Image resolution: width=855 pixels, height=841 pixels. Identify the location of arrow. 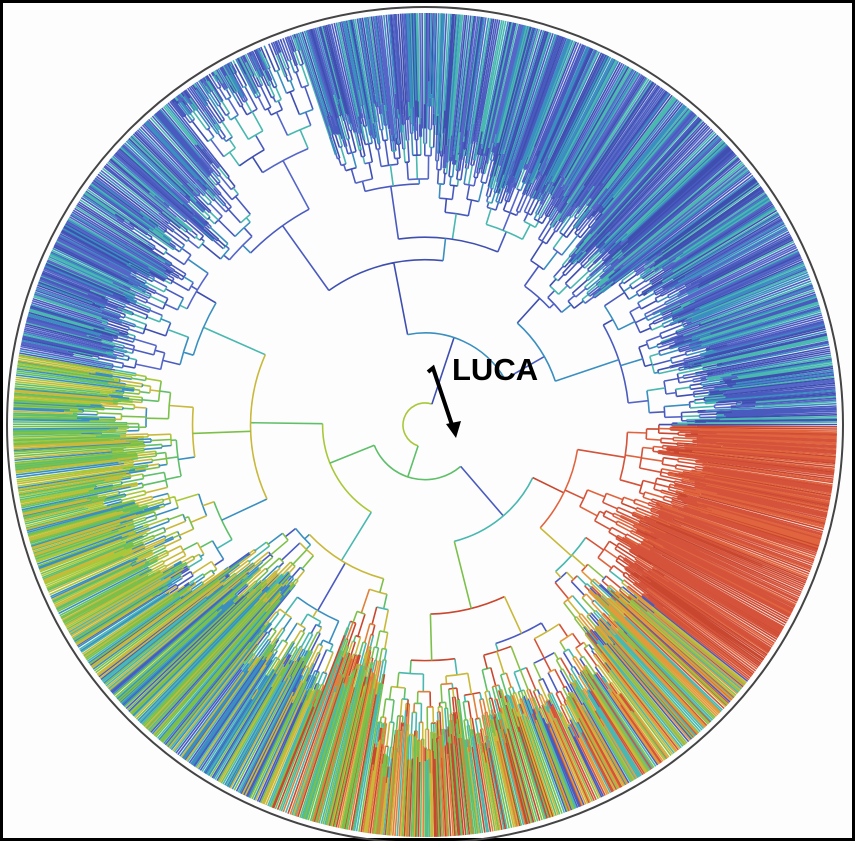
(440, 396).